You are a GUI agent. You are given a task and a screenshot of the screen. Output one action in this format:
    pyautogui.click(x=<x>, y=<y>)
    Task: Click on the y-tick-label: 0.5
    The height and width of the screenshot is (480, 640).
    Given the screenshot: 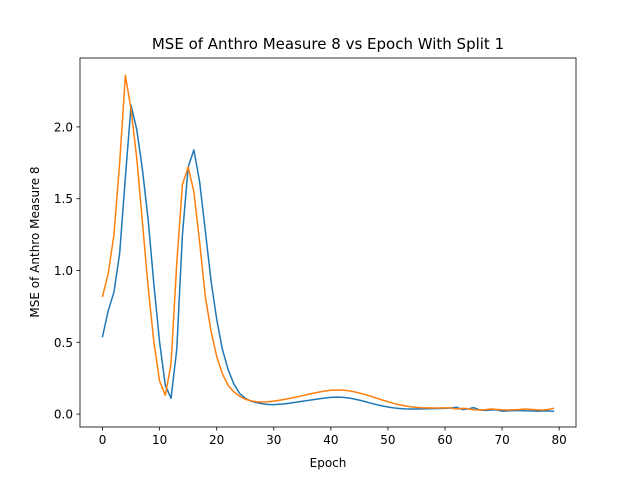 What is the action you would take?
    pyautogui.click(x=63, y=343)
    